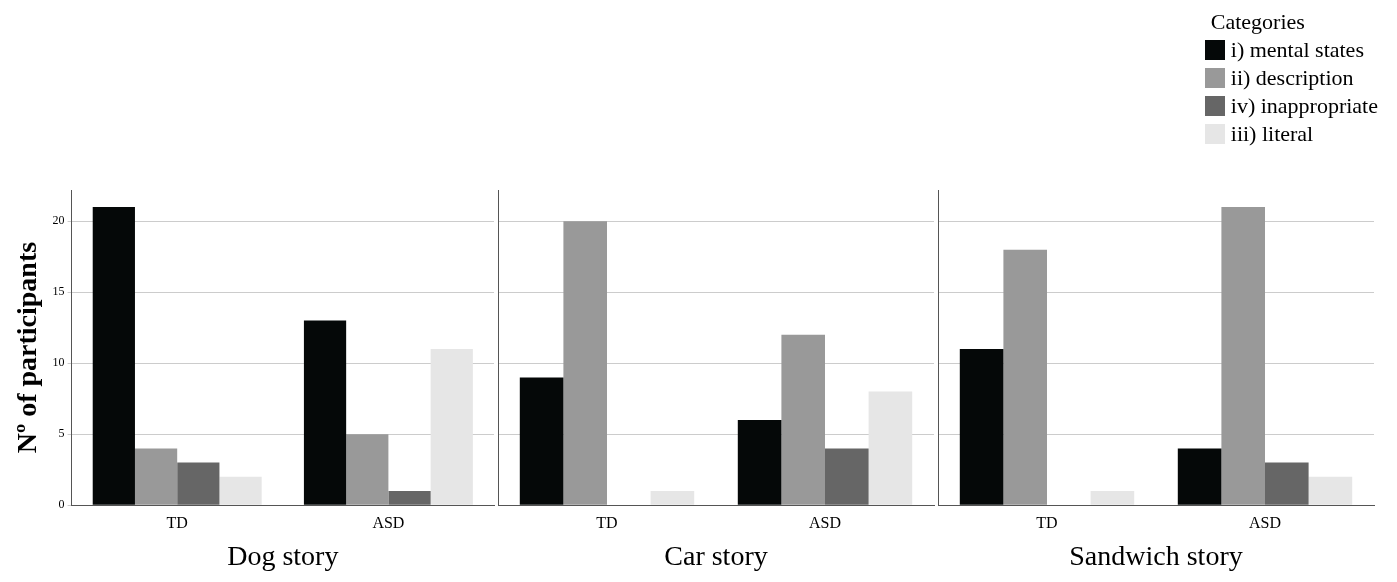 The width and height of the screenshot is (1397, 582). I want to click on y-tick-label: 10, so click(58, 362).